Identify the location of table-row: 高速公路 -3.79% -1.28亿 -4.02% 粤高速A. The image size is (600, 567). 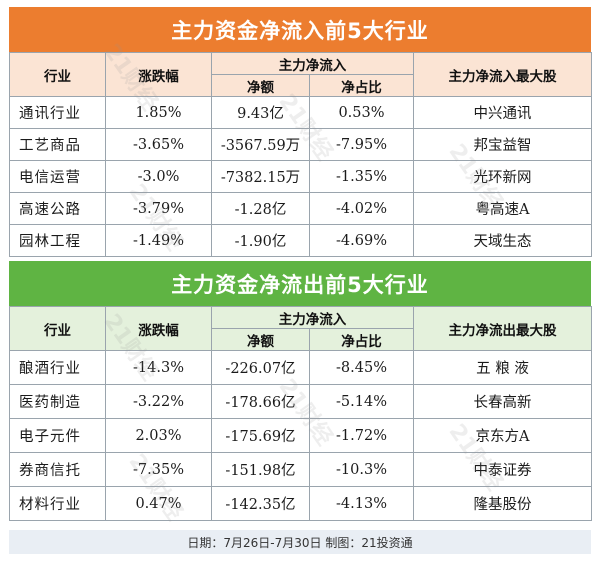
(300, 208).